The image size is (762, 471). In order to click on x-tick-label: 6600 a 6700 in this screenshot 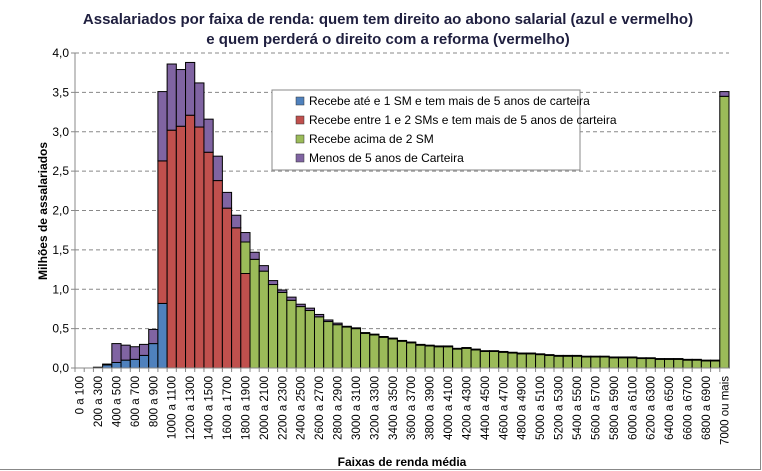, I will do `click(689, 408)`.